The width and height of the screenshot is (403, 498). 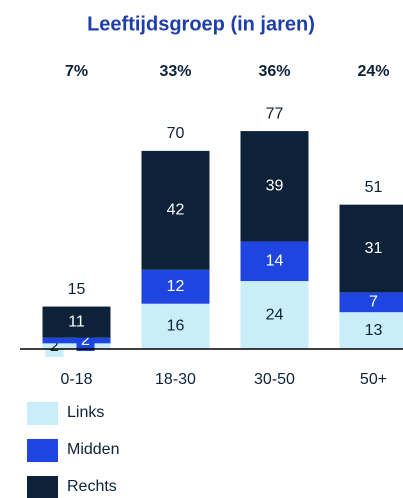 I want to click on legend-label: Rechts, so click(x=92, y=486).